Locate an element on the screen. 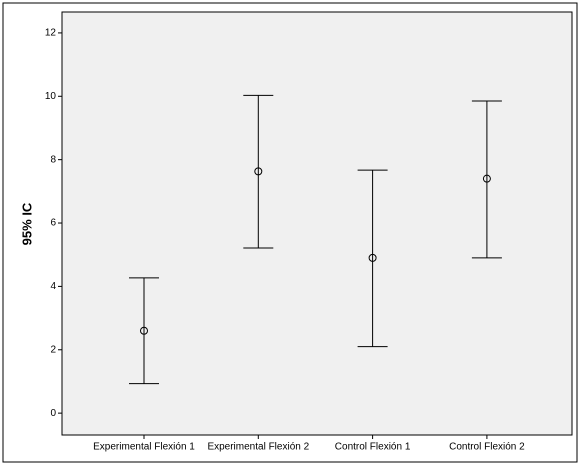 Image resolution: width=582 pixels, height=466 pixels. x-tick-label: Experimental Flexión 2 is located at coordinates (258, 447).